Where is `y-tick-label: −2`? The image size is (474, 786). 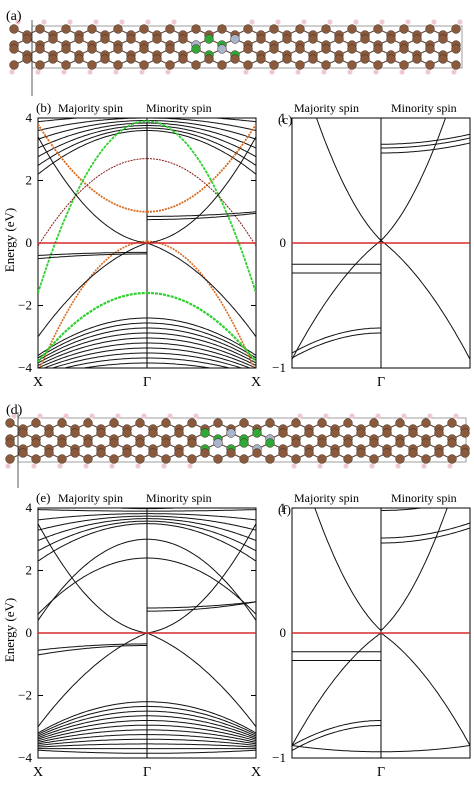 y-tick-label: −2 is located at coordinates (25, 695).